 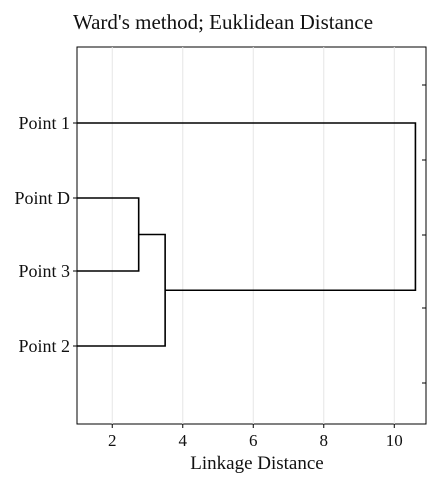 What do you see at coordinates (183, 440) in the screenshot?
I see `x-tick-label: 4` at bounding box center [183, 440].